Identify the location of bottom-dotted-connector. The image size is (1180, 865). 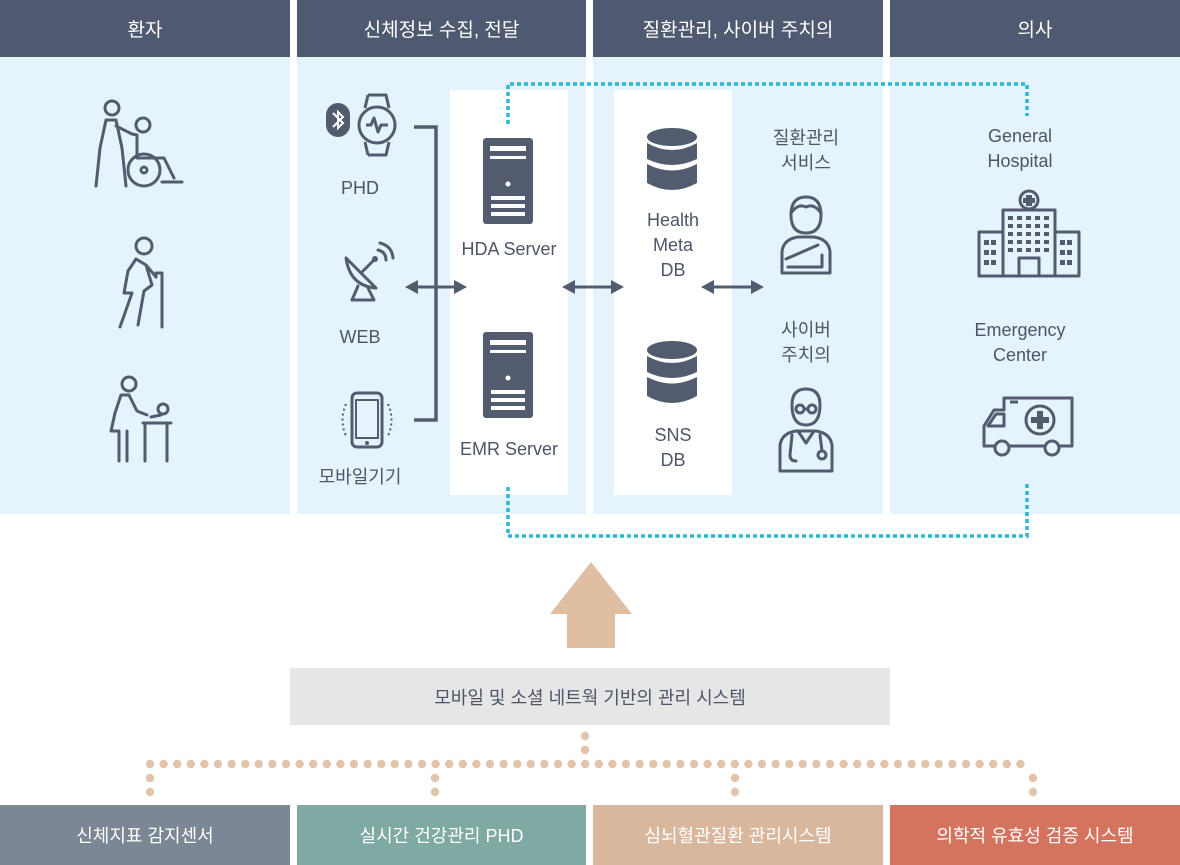
(767, 510).